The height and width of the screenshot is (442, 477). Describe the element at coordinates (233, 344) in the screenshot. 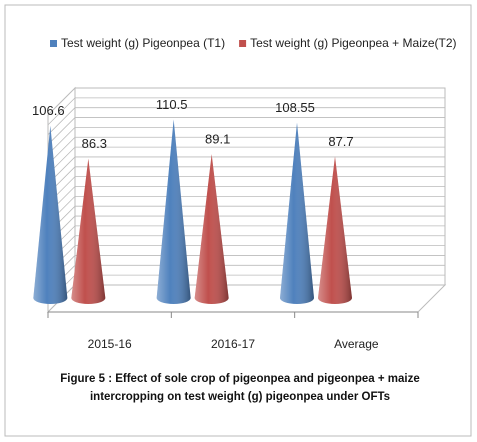

I see `x-tick-label: 2016-17` at that location.